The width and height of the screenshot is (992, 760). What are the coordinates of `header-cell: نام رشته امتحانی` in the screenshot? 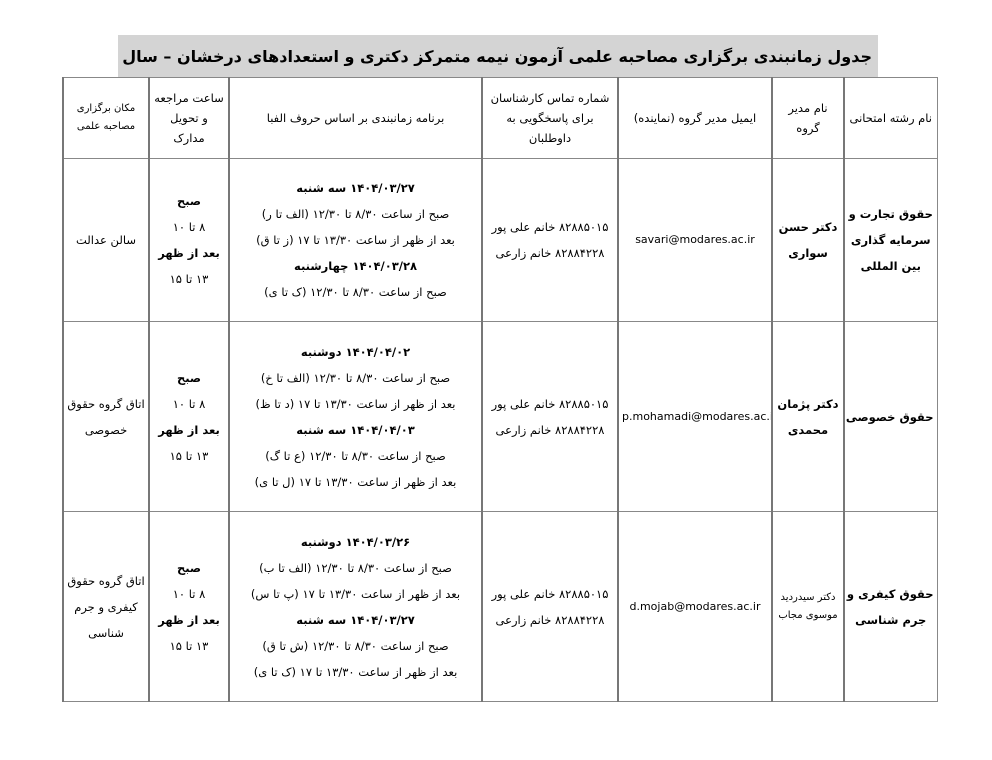 It's located at (890, 118).